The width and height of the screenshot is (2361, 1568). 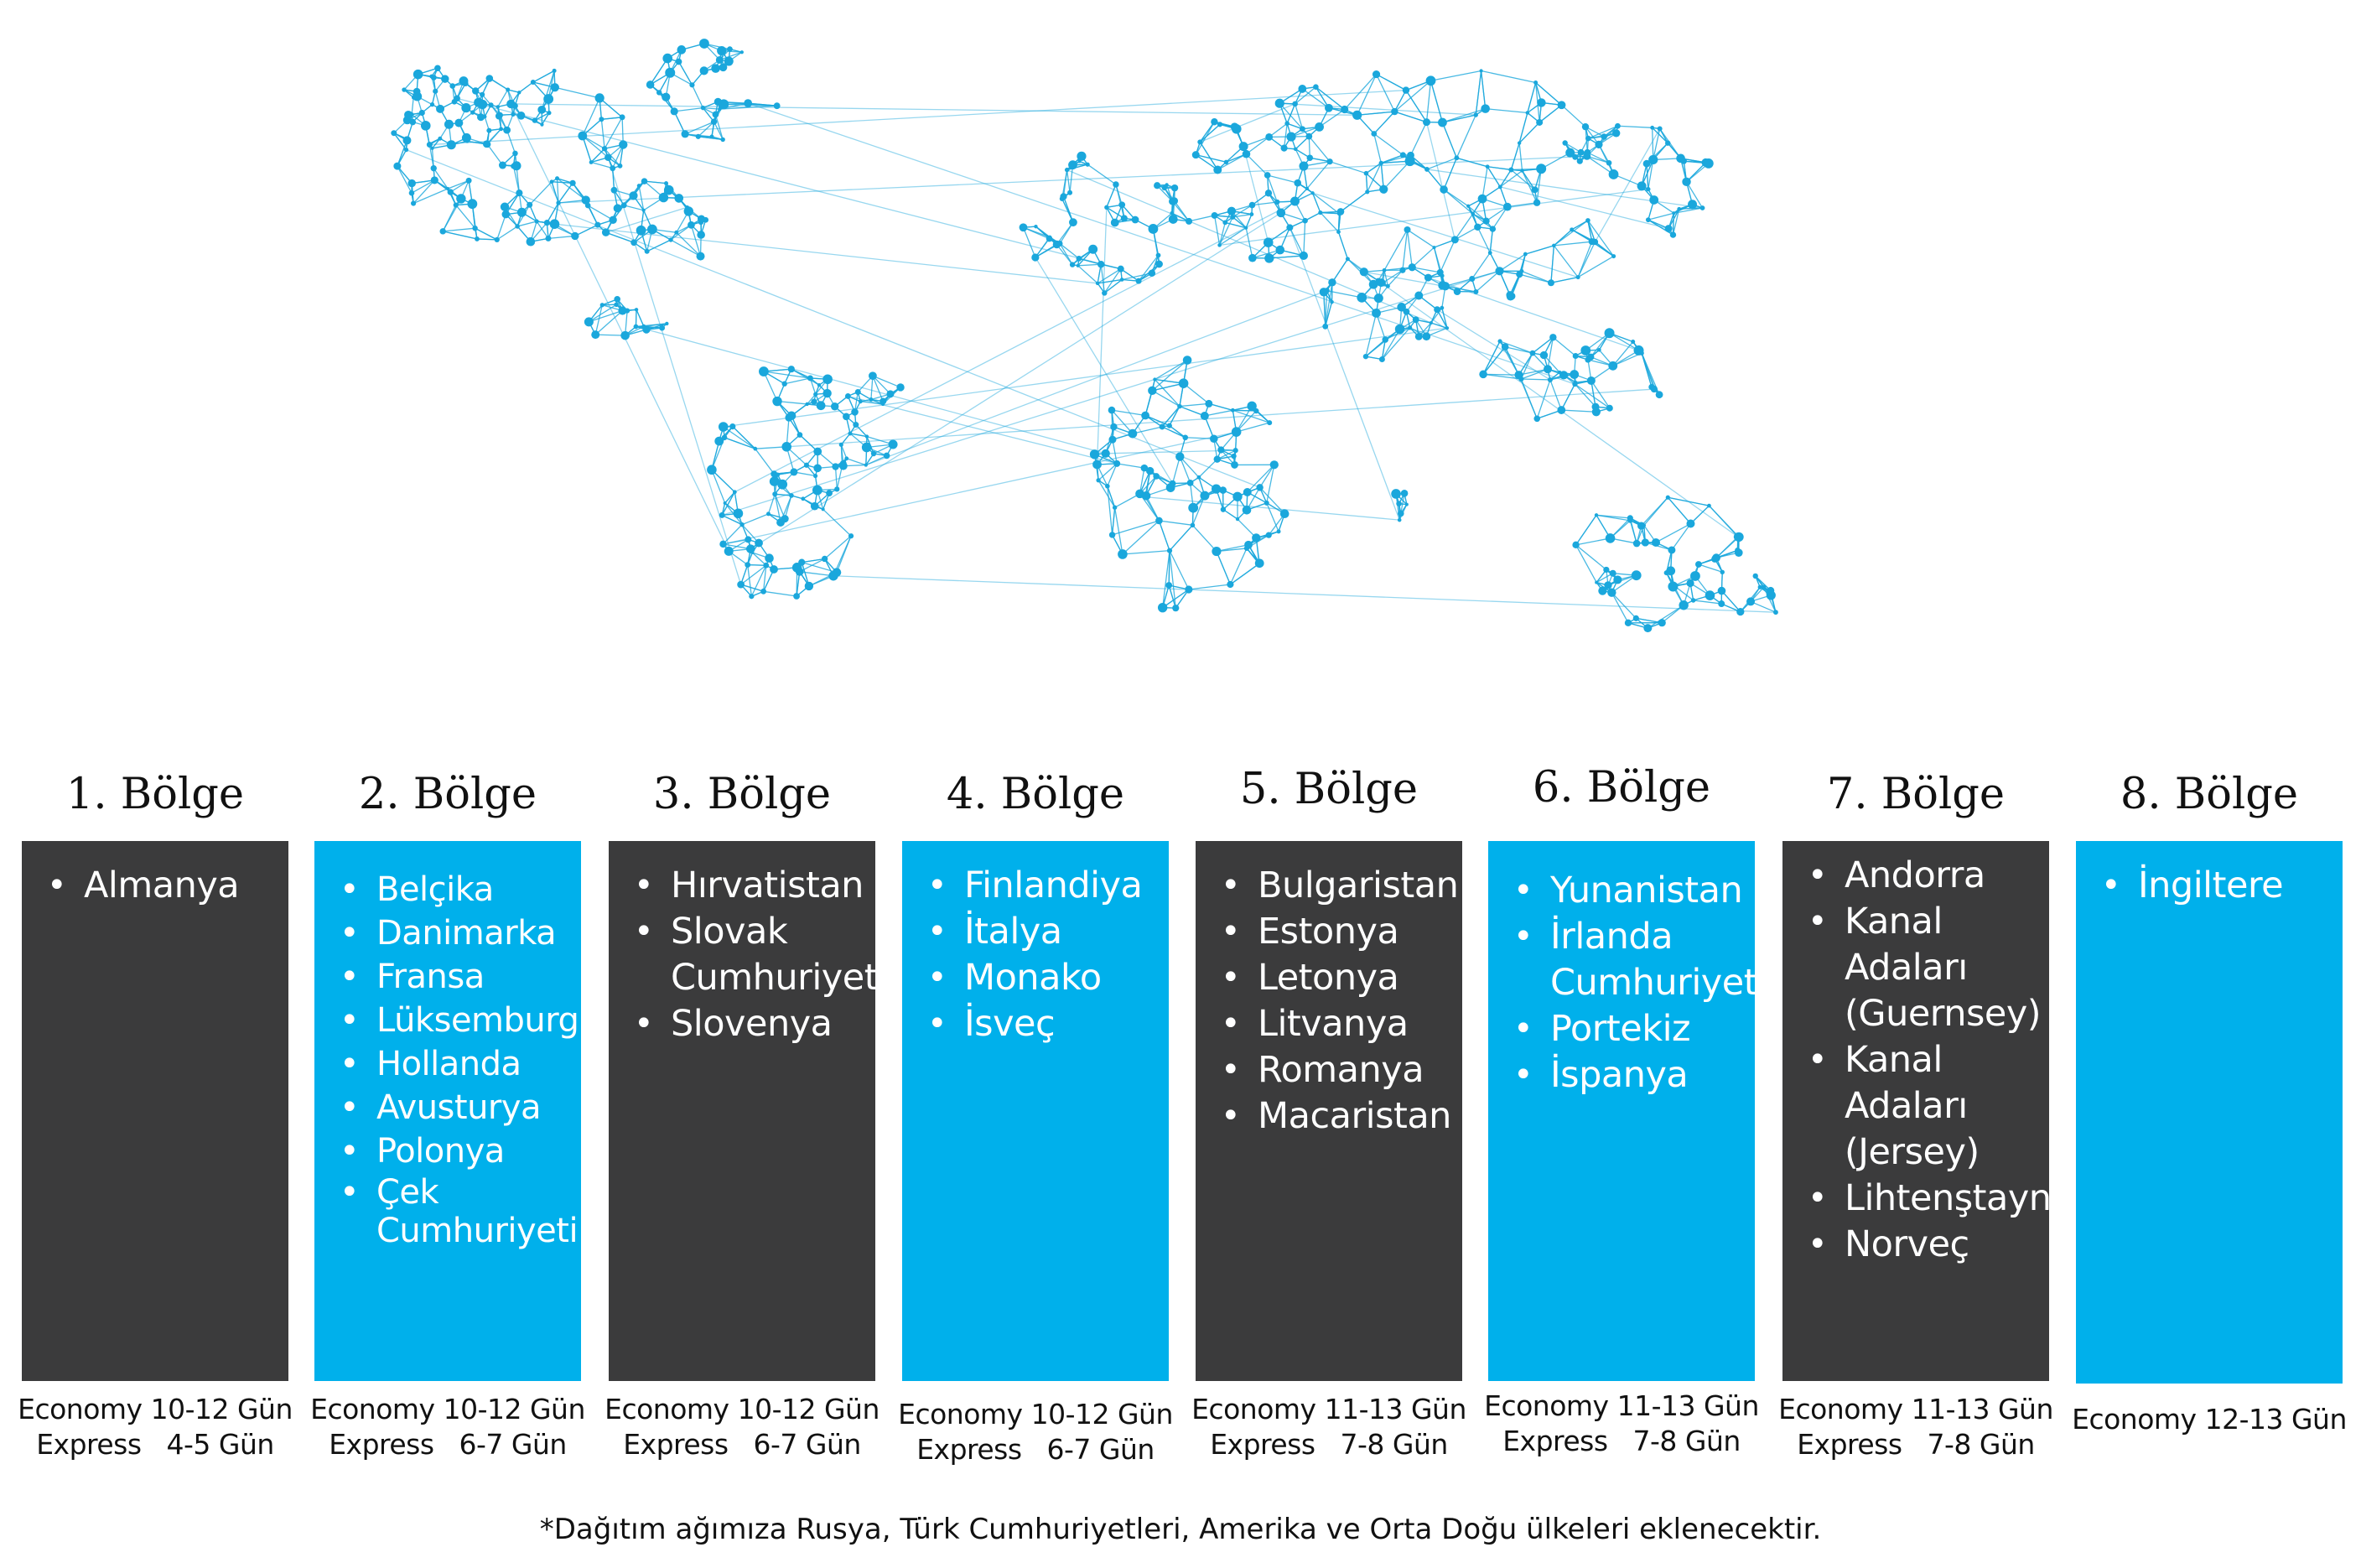 What do you see at coordinates (161, 1427) in the screenshot?
I see `shipping-times: Economy 10-12 Gün Express 4-5 Gün` at bounding box center [161, 1427].